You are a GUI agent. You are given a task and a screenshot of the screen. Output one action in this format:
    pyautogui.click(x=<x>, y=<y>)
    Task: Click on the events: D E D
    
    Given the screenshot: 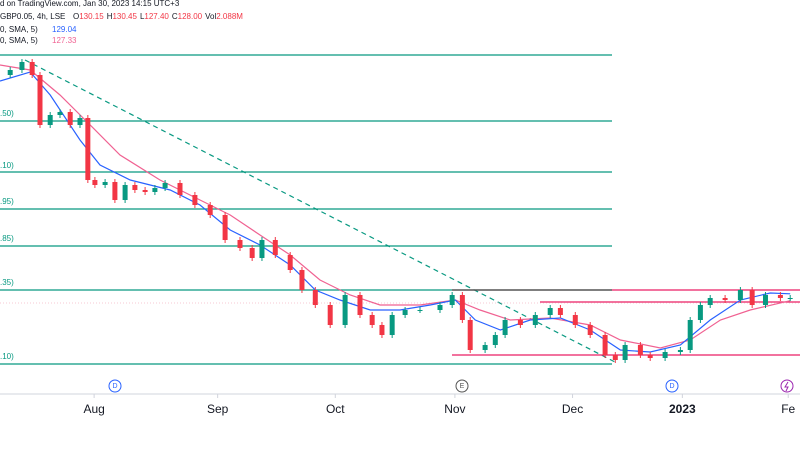 What is the action you would take?
    pyautogui.click(x=451, y=386)
    